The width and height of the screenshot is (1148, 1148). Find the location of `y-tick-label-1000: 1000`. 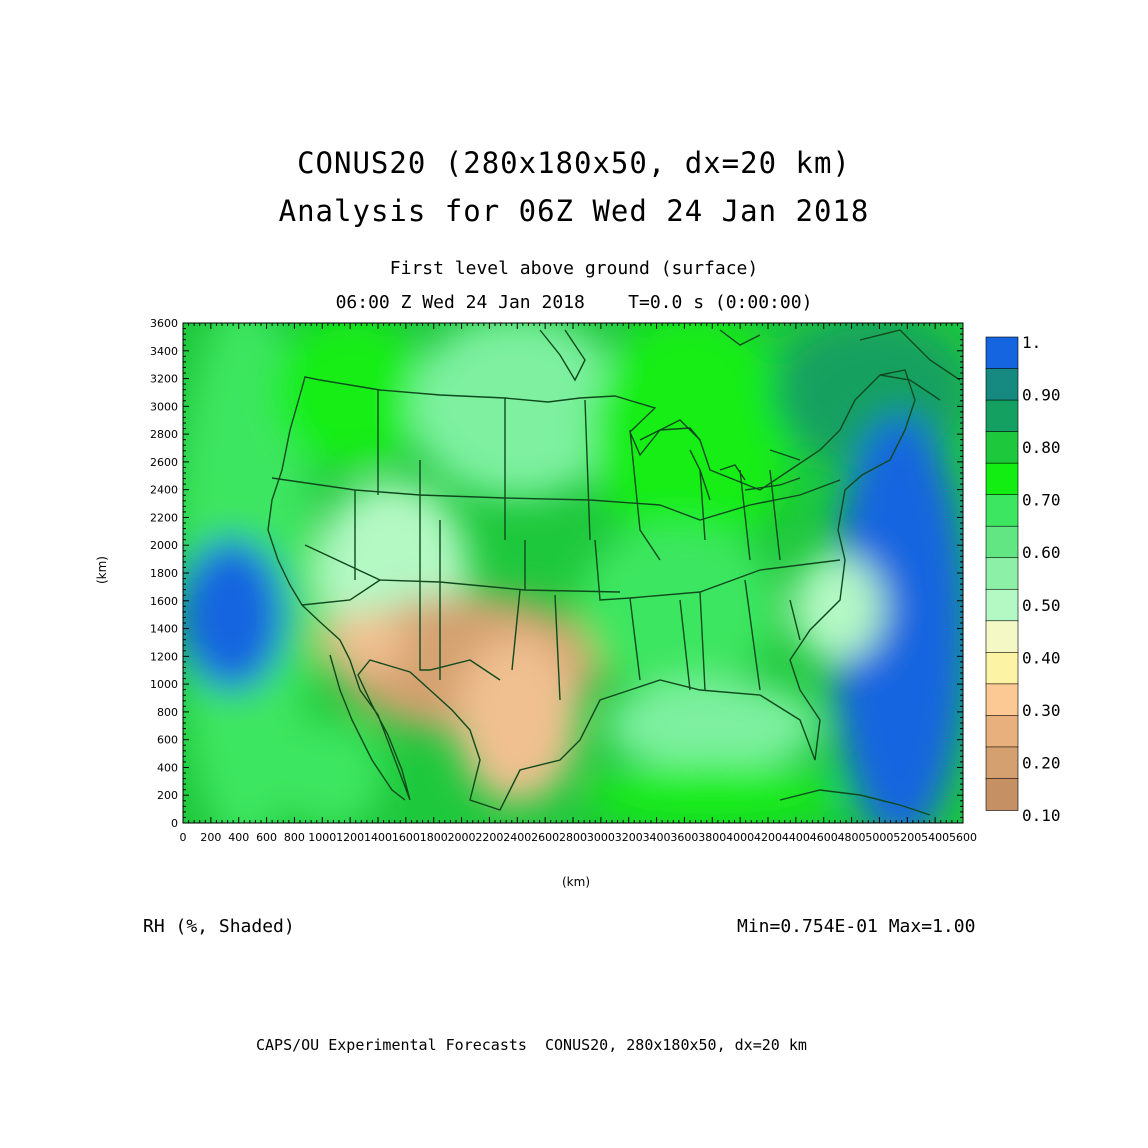

y-tick-label-1000: 1000 is located at coordinates (164, 684).